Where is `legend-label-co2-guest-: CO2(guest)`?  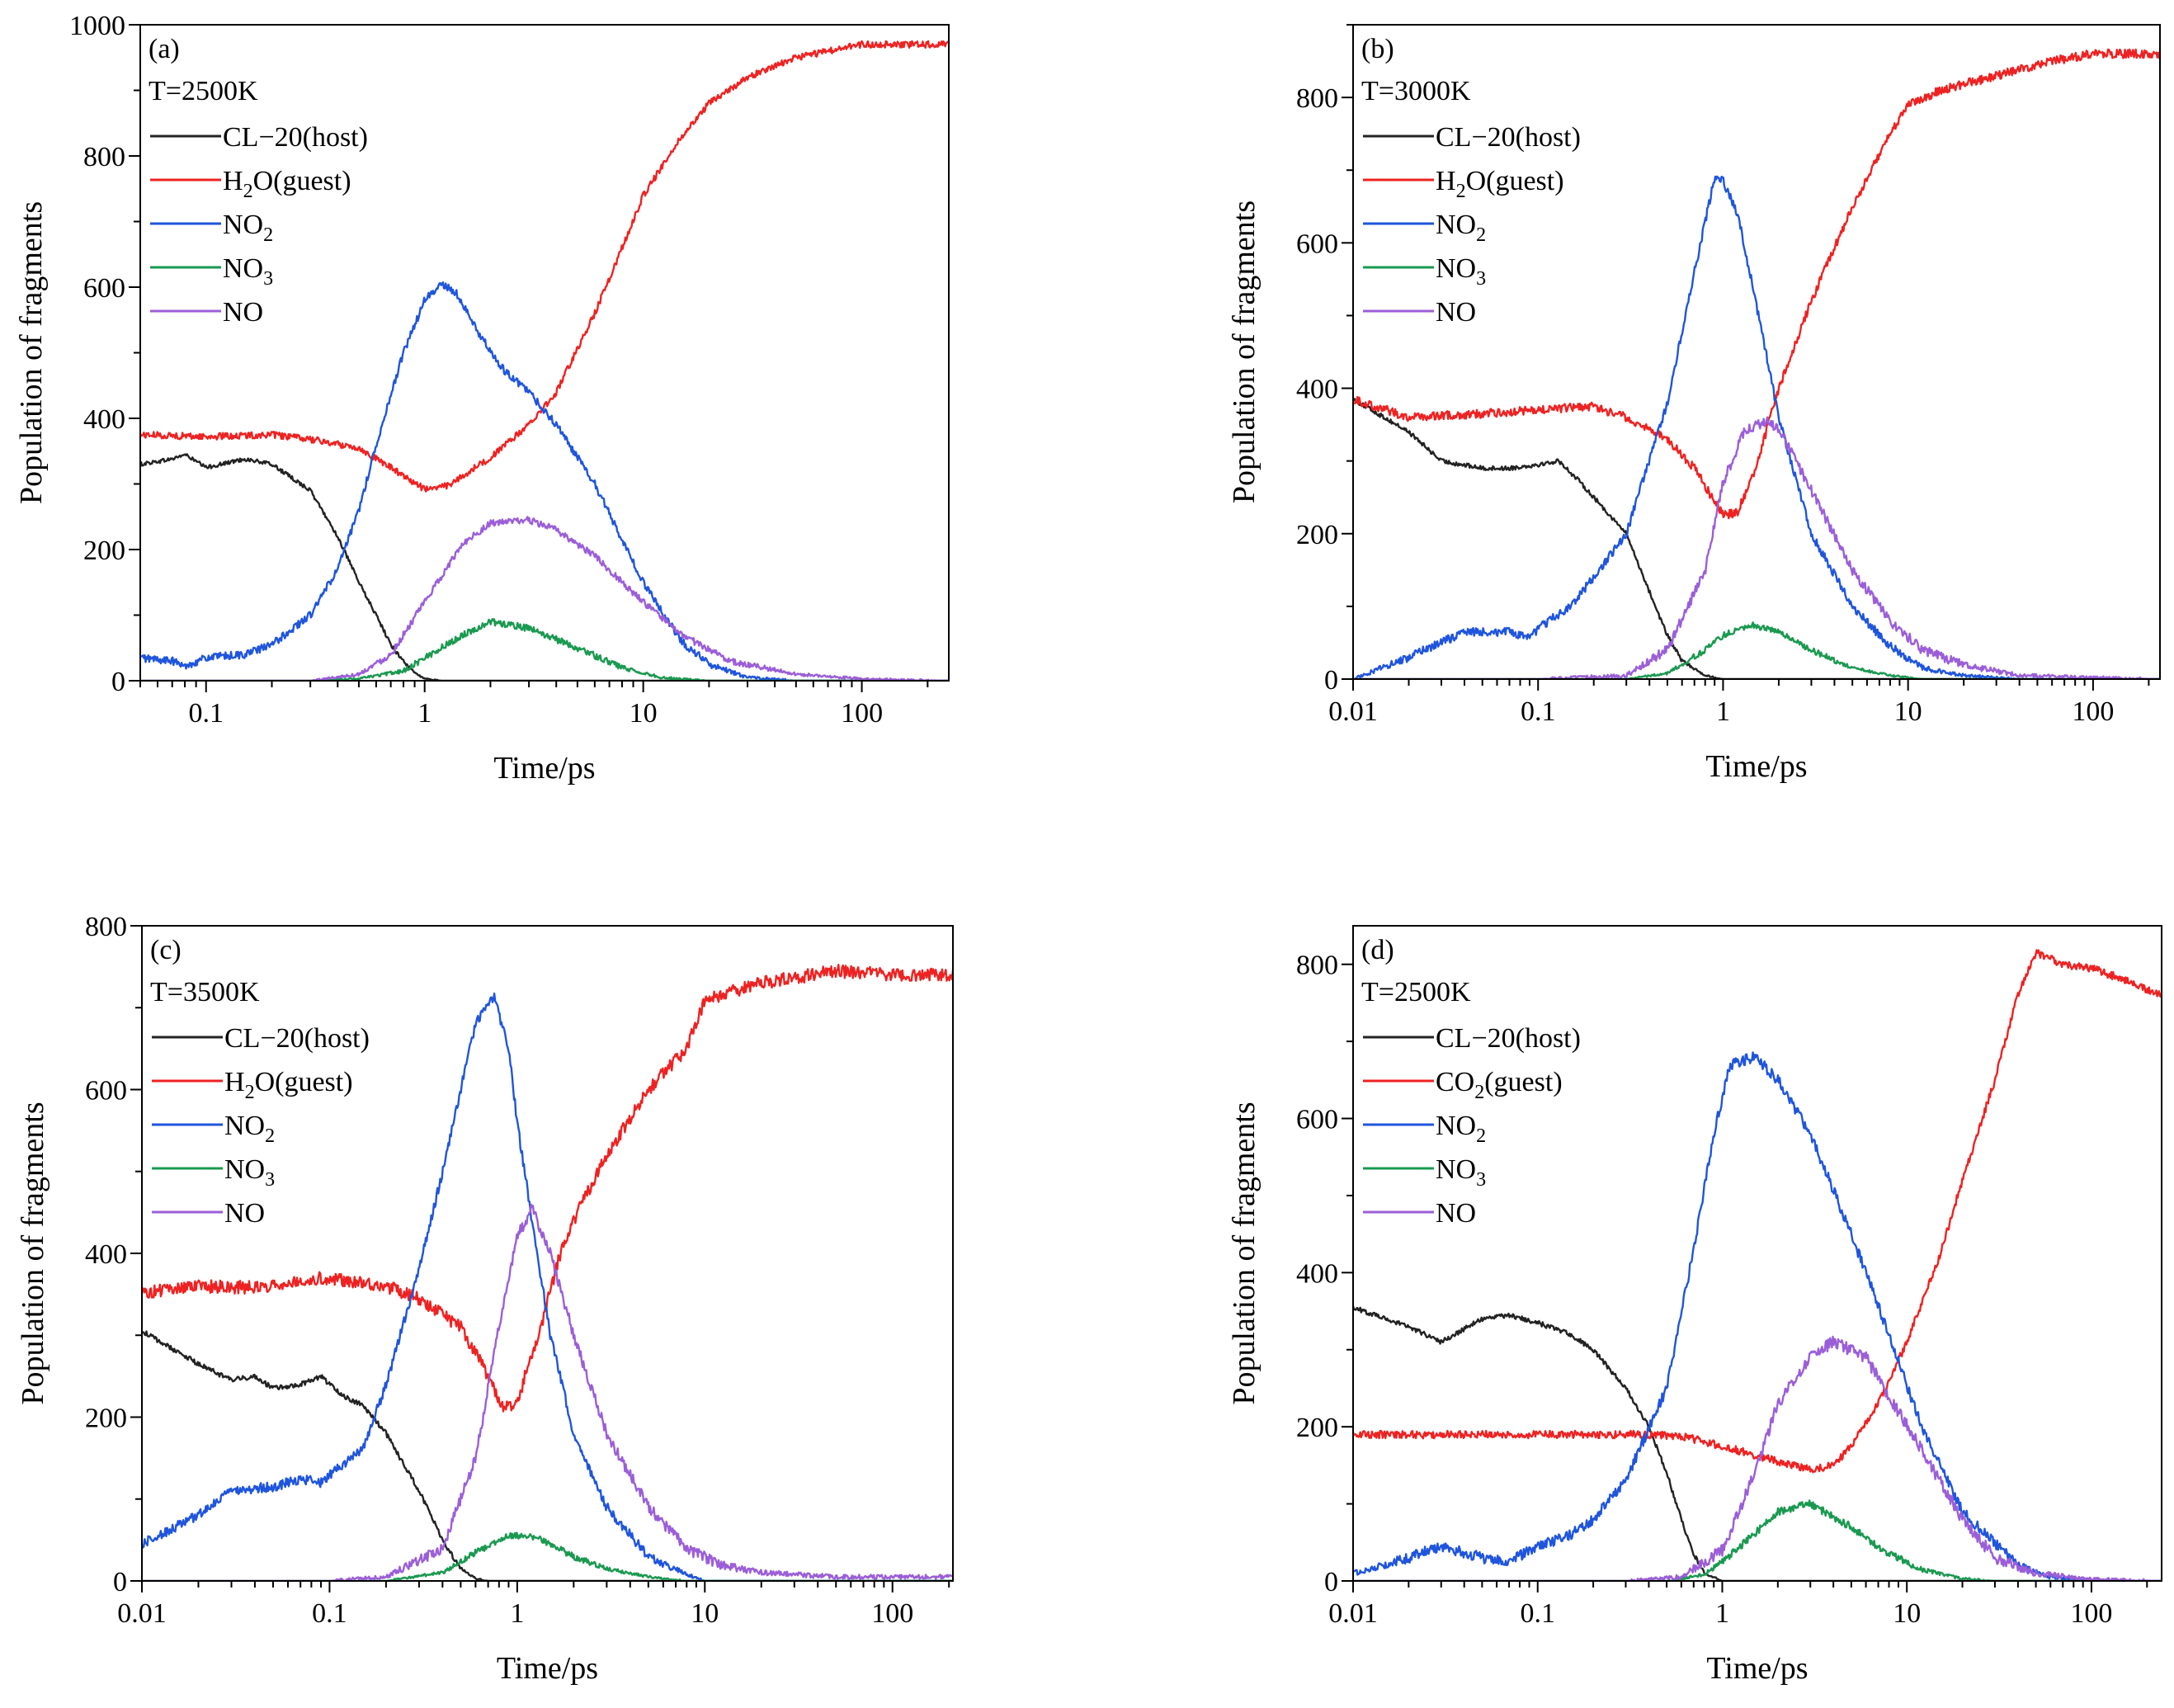
legend-label-co2-guest-: CO2(guest) is located at coordinates (1499, 1085).